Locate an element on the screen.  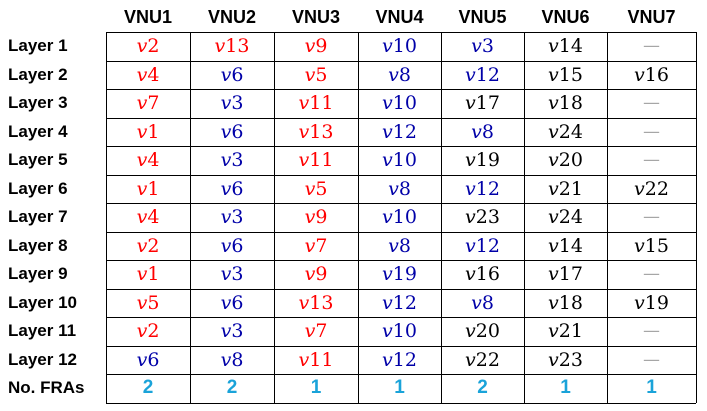
row-label: Layer 2 is located at coordinates (38, 74).